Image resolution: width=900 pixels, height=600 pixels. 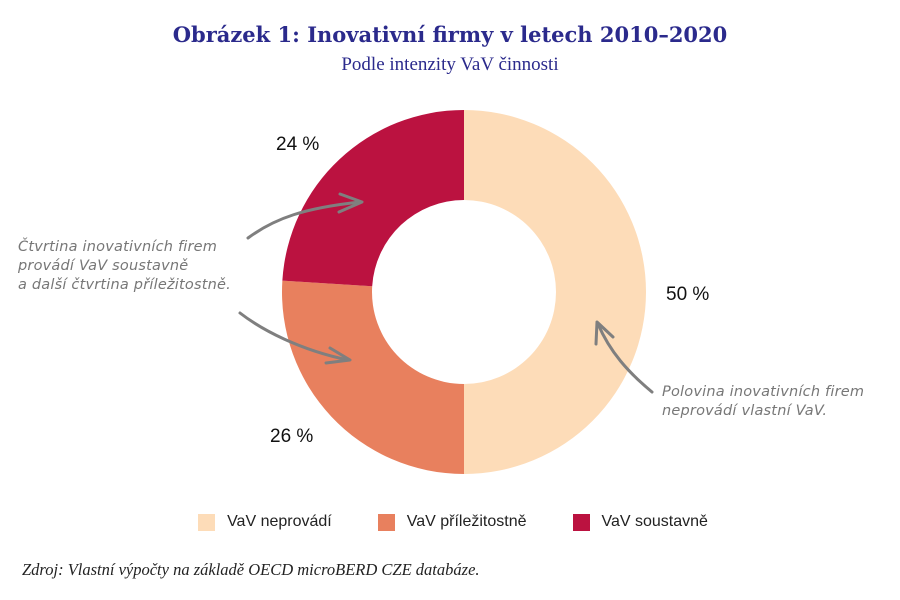 I want to click on donut-slice-vav-neprovádí, so click(x=555, y=292).